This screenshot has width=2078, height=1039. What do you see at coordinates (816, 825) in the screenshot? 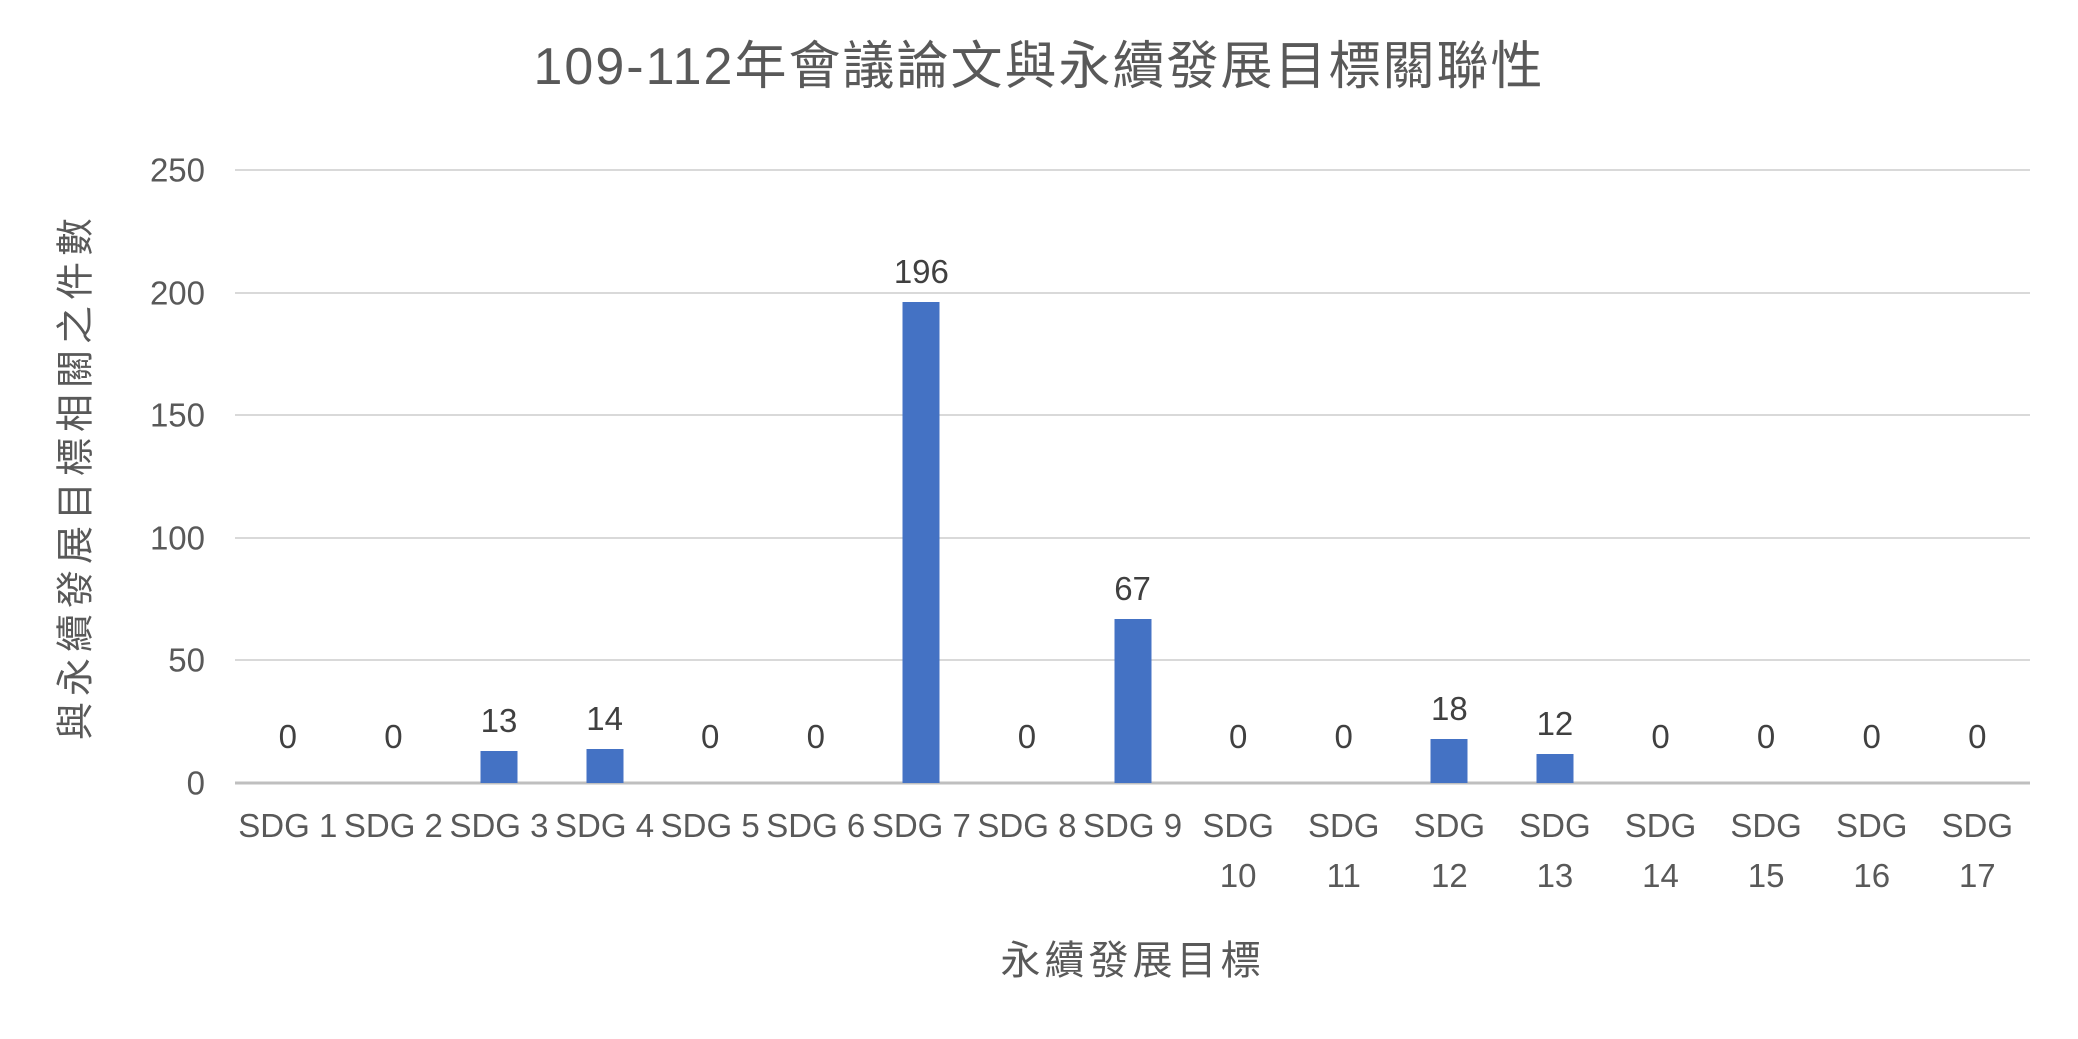
I see `x-tick-label: SDG 6` at bounding box center [816, 825].